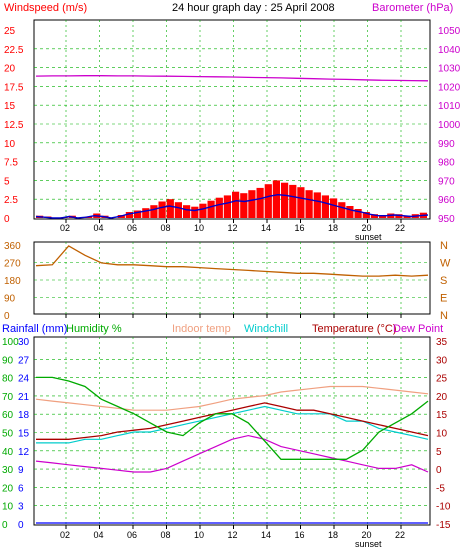 Image resolution: width=463 pixels, height=556 pixels. What do you see at coordinates (449, 69) in the screenshot?
I see `barometer-tick-label: 1030` at bounding box center [449, 69].